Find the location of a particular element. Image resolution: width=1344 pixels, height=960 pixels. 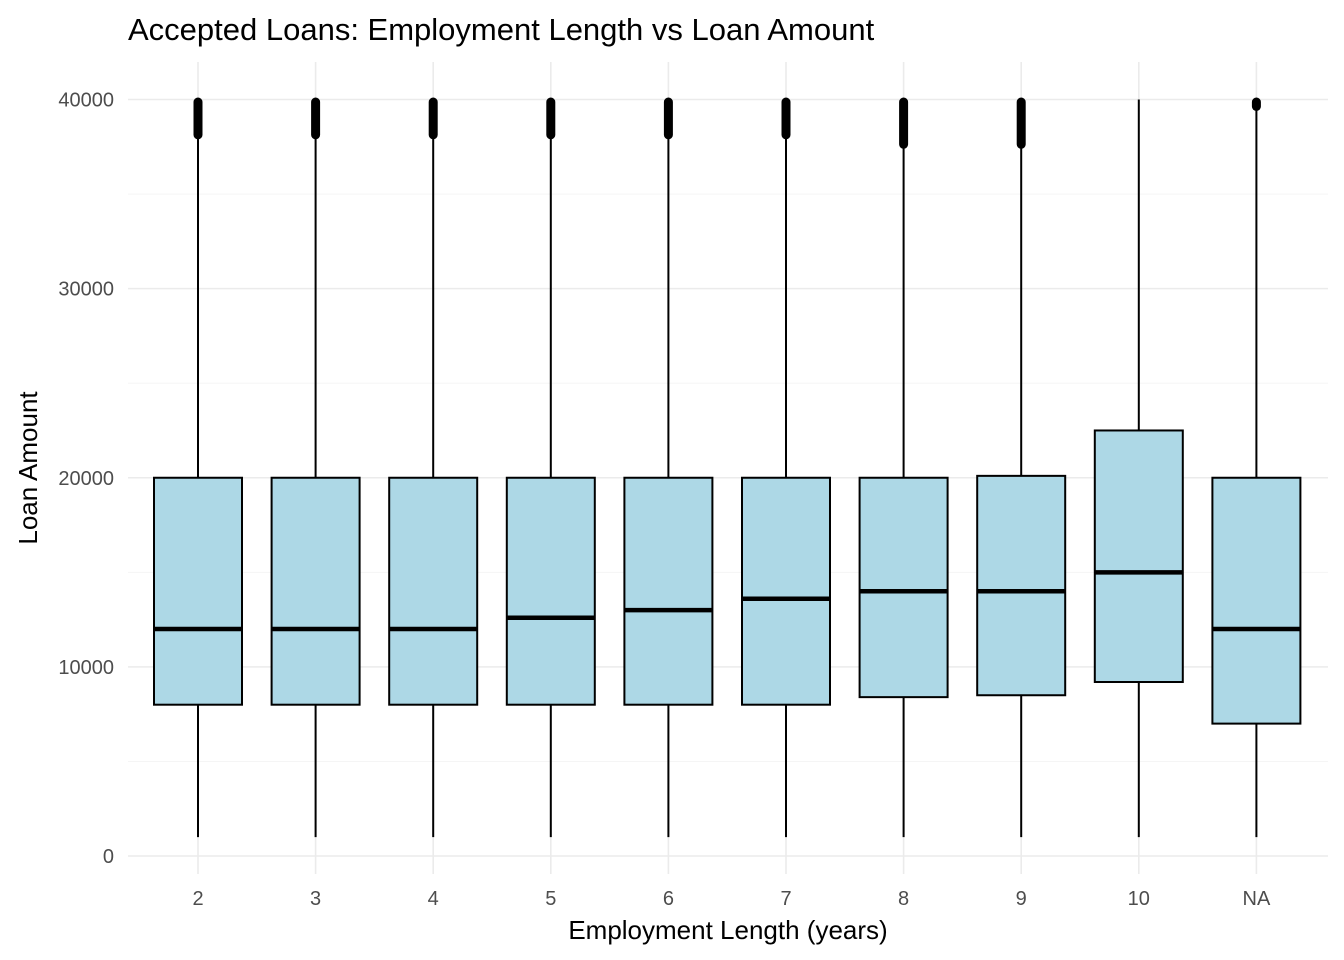

x-tick-label: 7 is located at coordinates (785, 899).